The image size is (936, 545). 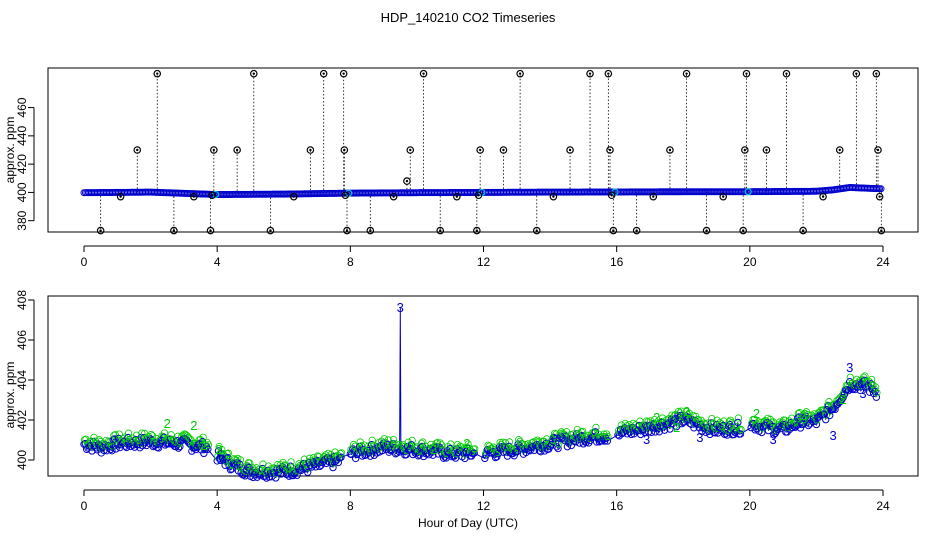 What do you see at coordinates (468, 523) in the screenshot?
I see `x-axis-label: Hour of Day (UTC)` at bounding box center [468, 523].